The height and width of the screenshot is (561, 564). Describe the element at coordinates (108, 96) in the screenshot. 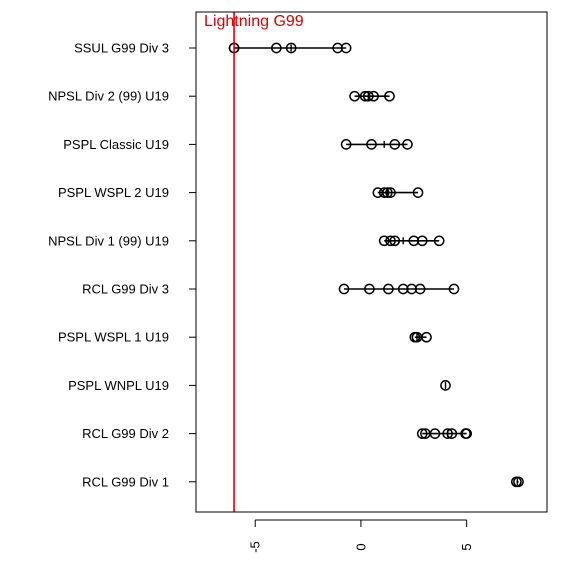

I see `category-label: NPSL Div 2 (99) U19` at that location.